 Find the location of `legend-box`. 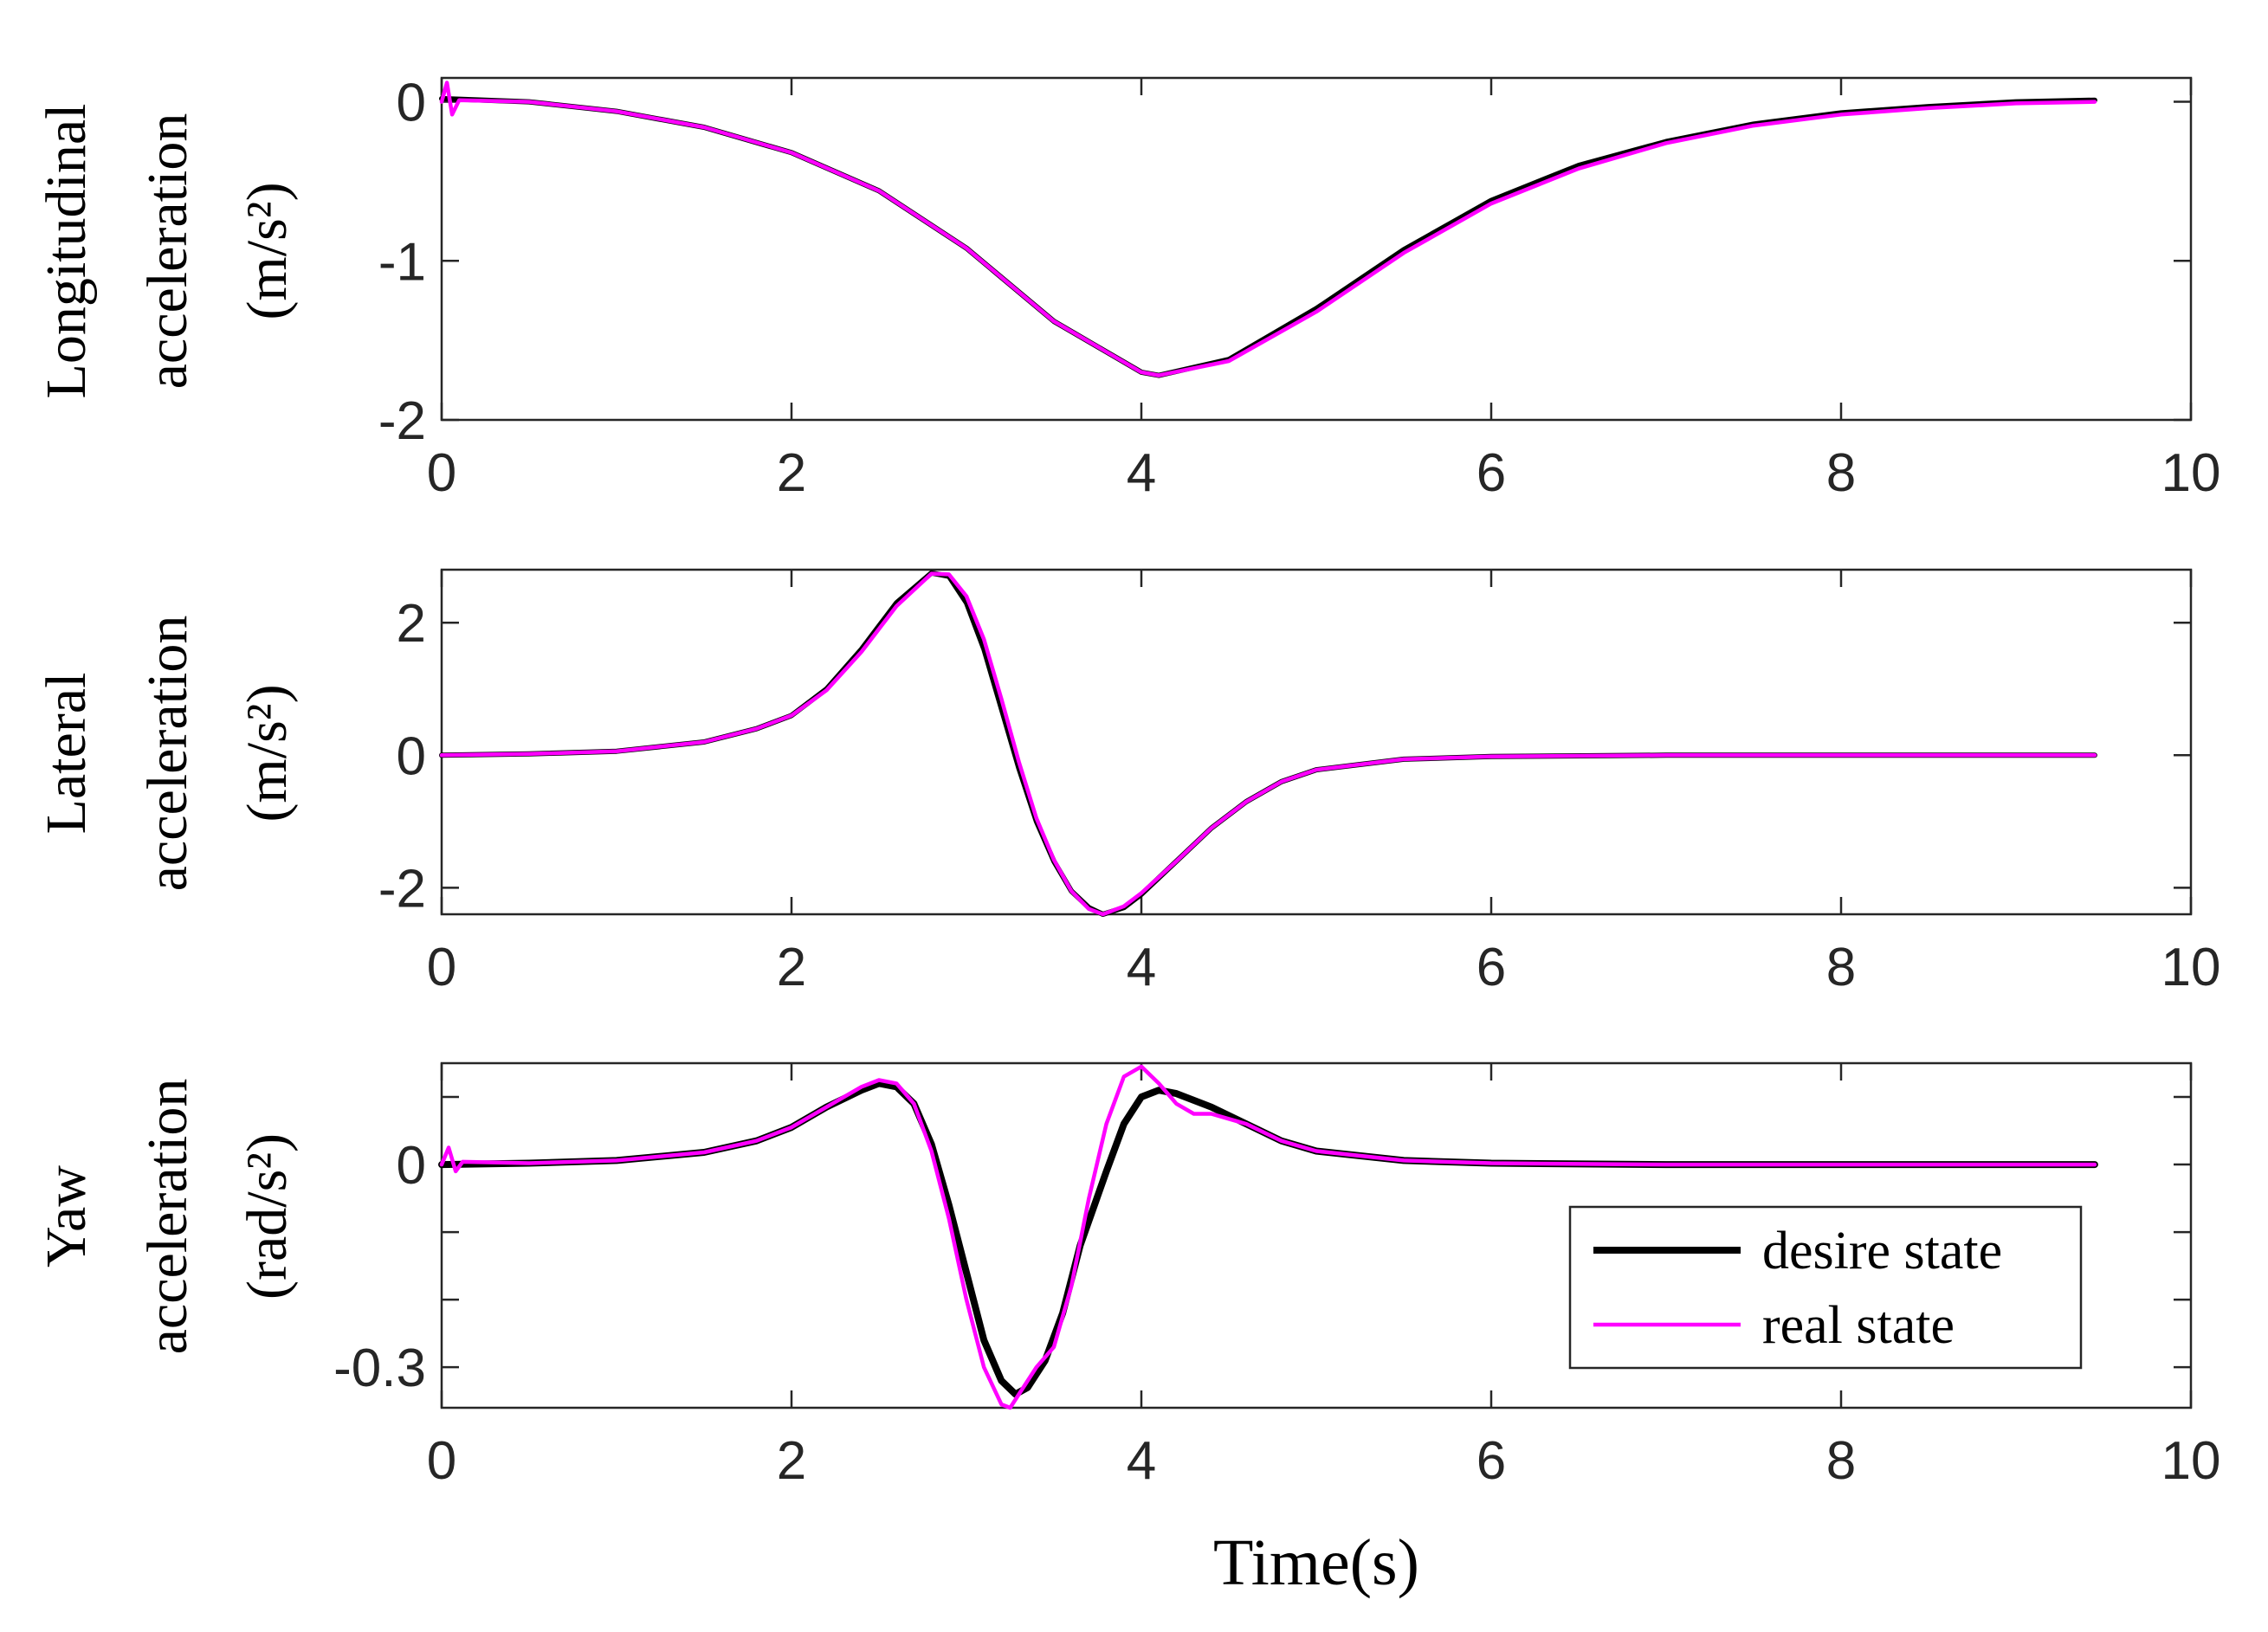

legend-box is located at coordinates (1825, 1287).